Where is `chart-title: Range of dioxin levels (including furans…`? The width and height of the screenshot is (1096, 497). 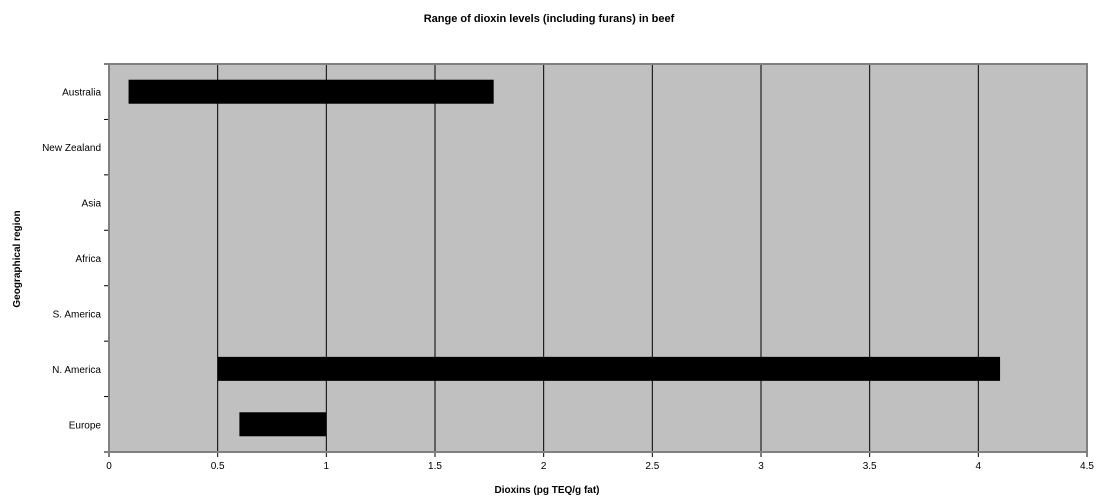
chart-title: Range of dioxin levels (including furans… is located at coordinates (549, 19).